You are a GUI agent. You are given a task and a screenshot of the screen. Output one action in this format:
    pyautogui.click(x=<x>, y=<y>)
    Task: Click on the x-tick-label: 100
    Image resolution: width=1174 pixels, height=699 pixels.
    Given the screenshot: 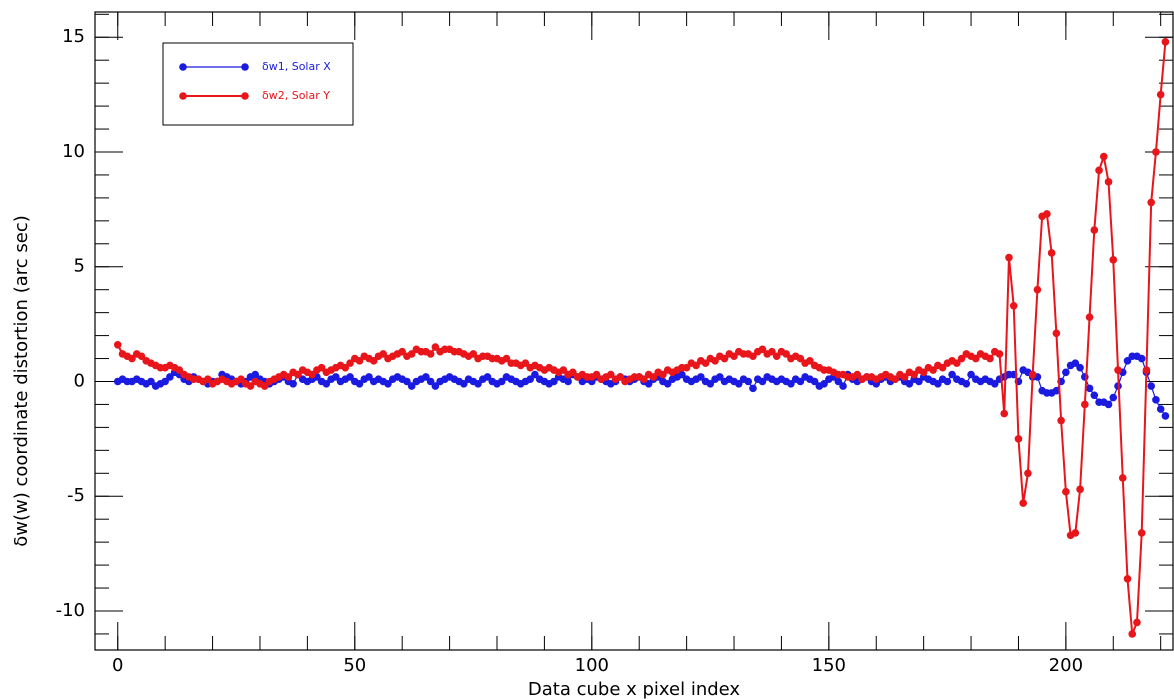 What is the action you would take?
    pyautogui.click(x=592, y=665)
    